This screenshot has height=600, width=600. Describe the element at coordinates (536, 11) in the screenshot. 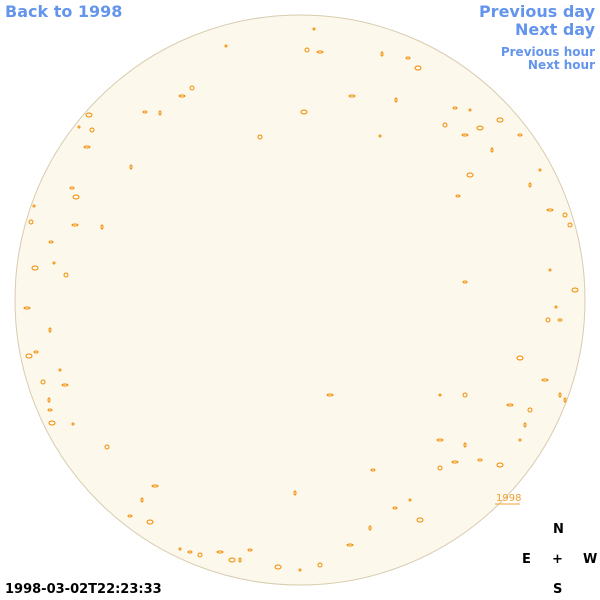

I see `previous-day-link: Previous day` at that location.